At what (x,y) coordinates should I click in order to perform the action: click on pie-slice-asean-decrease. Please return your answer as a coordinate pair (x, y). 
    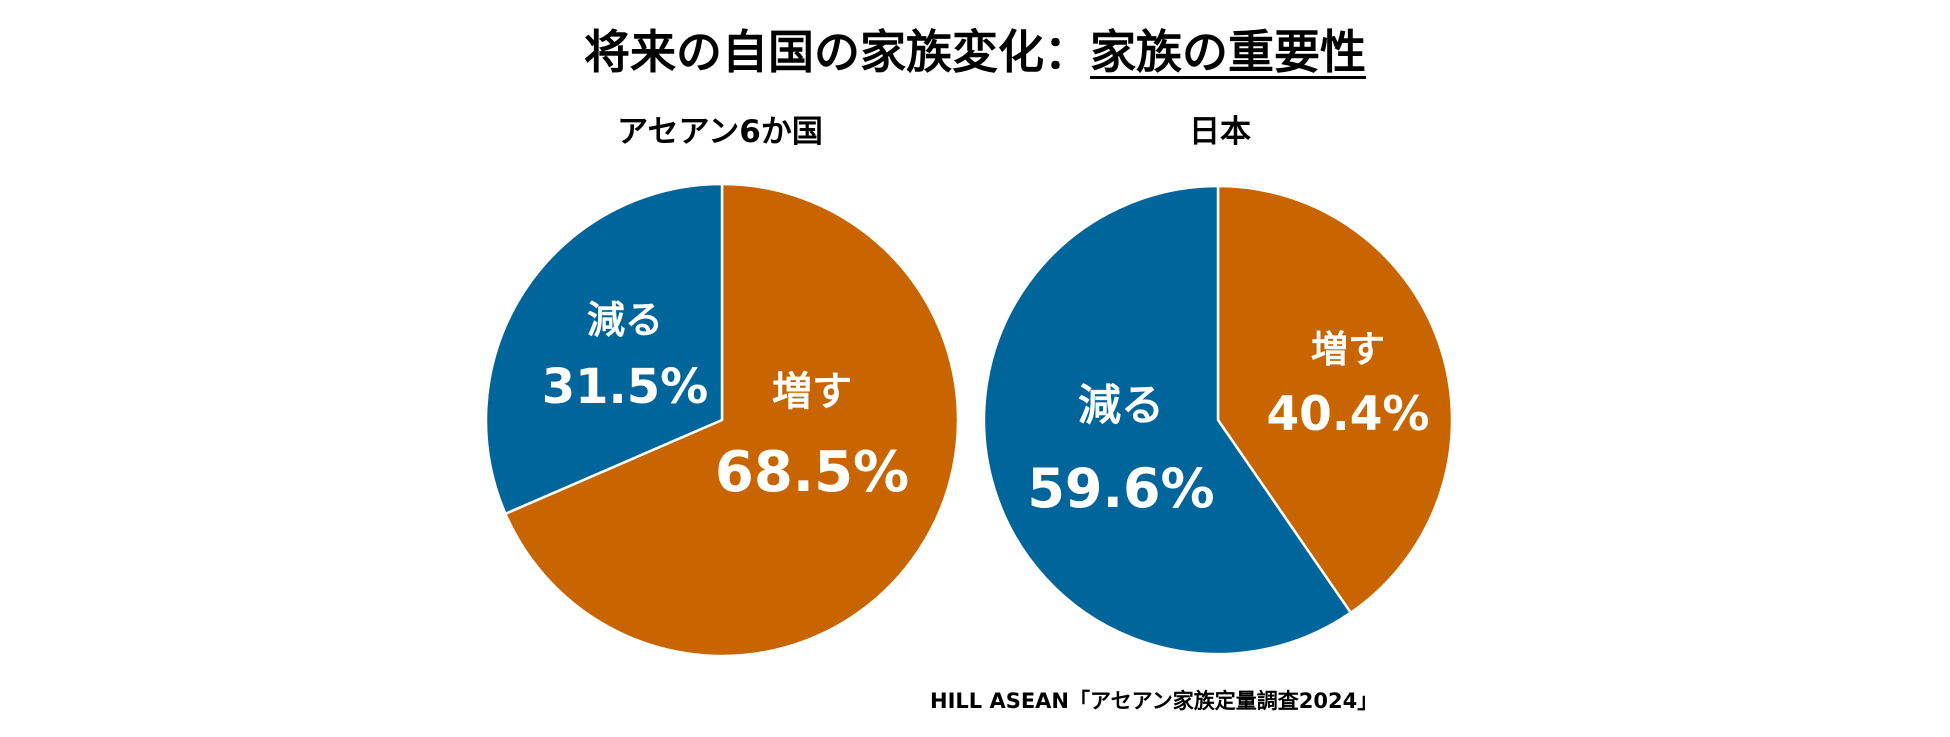
    Looking at the image, I should click on (604, 348).